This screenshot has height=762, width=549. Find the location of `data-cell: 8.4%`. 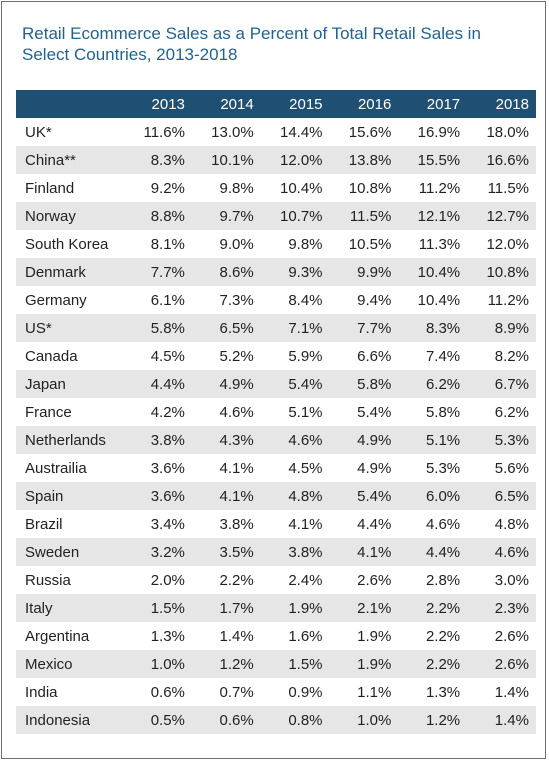

data-cell: 8.4% is located at coordinates (305, 300).